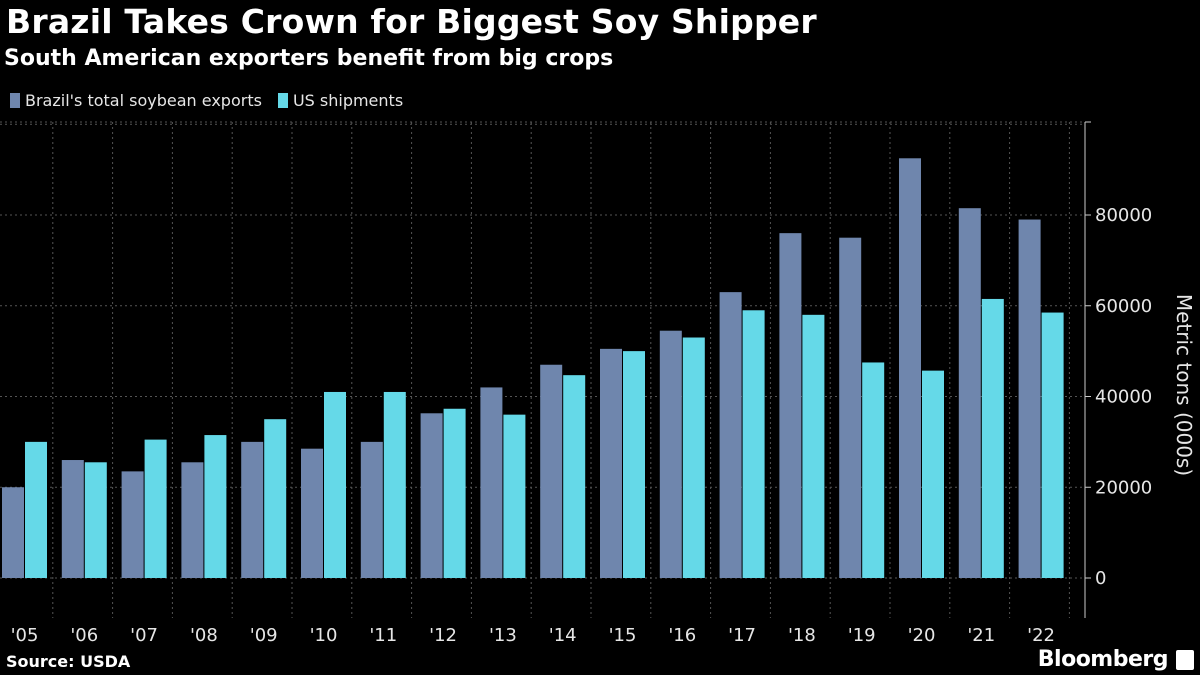  I want to click on x-tick-label: '13, so click(503, 635).